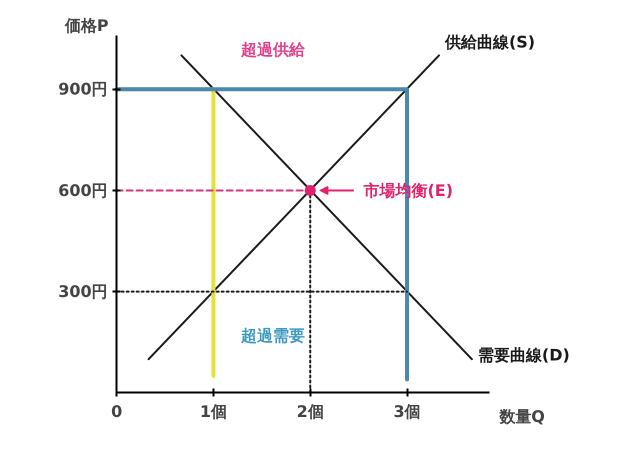  I want to click on x-tick-label: 2個, so click(310, 411).